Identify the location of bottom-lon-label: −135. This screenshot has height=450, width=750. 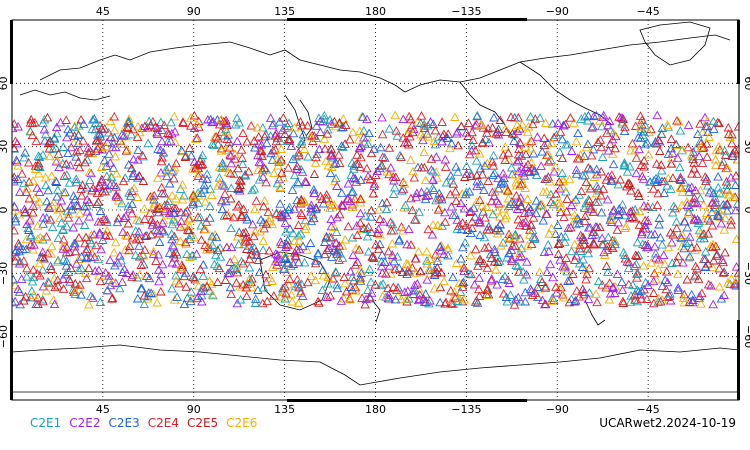
(466, 409).